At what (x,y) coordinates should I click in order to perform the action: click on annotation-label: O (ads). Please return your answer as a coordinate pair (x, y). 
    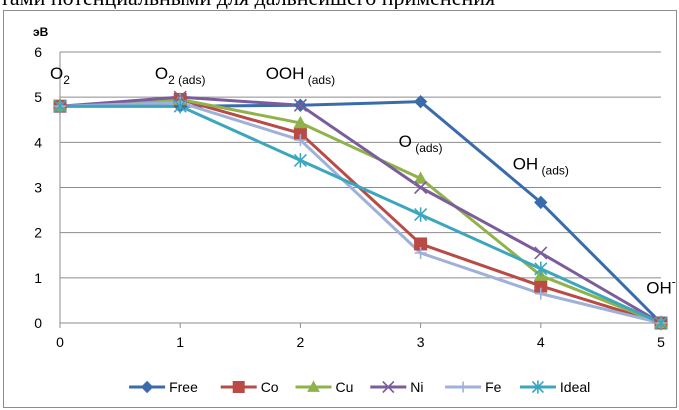
    Looking at the image, I should click on (421, 143).